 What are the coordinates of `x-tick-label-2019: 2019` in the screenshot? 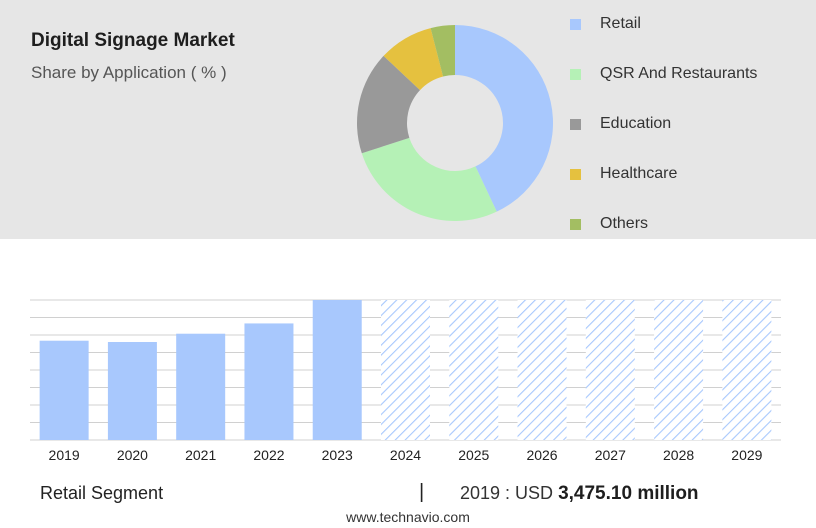 It's located at (64, 455).